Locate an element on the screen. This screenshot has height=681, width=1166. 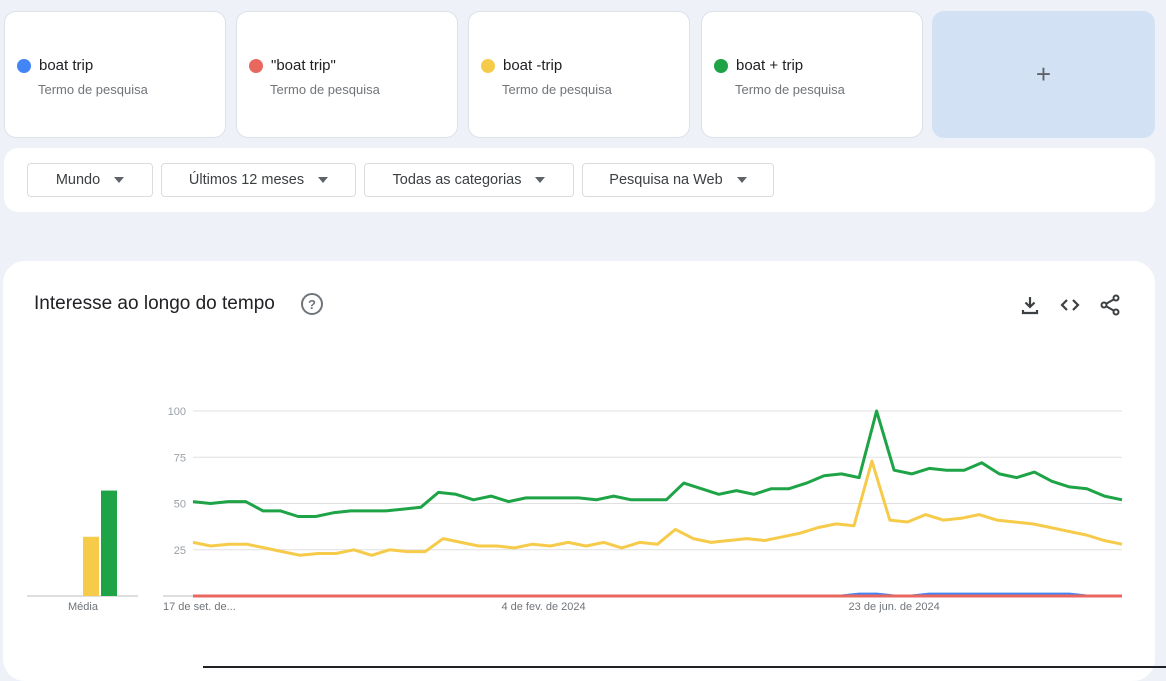
divider is located at coordinates (684, 667).